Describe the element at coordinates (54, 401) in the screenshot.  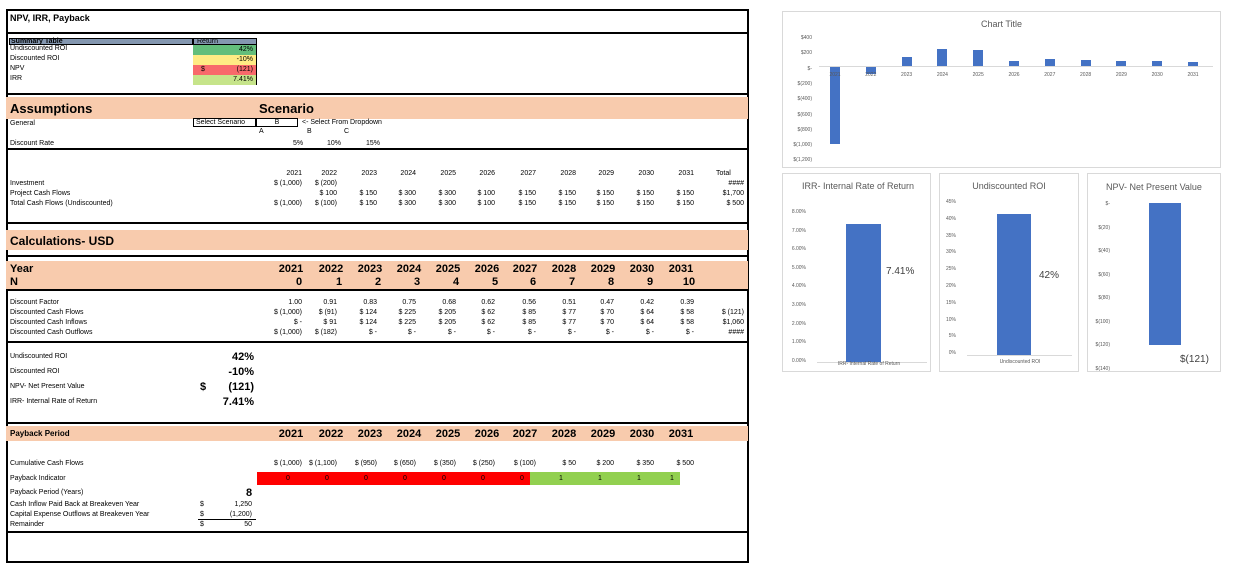
I see `metric-label: IRR- Internal Rate of Return` at that location.